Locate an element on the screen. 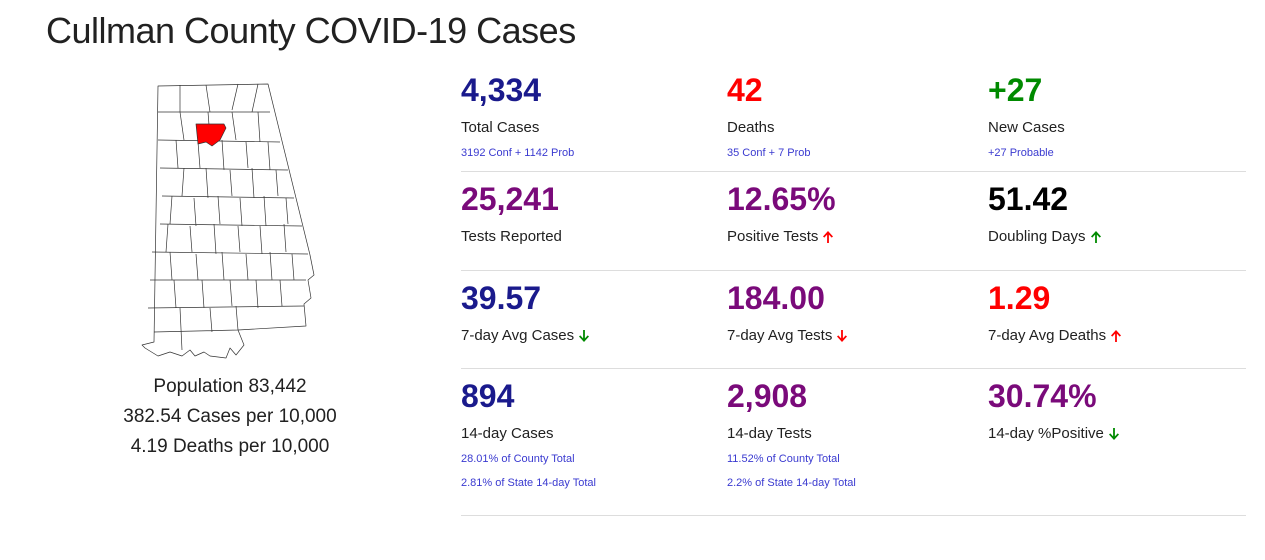  stat-doubling-days: 51.42 Doubling Days is located at coordinates (1045, 209).